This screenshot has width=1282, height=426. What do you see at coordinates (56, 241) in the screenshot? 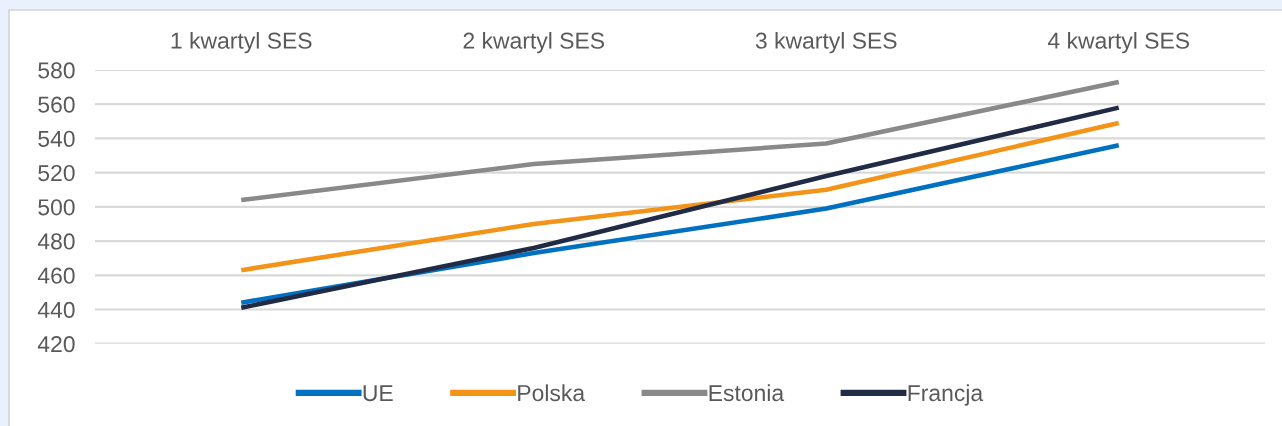
I see `y-tick-label: 480` at bounding box center [56, 241].